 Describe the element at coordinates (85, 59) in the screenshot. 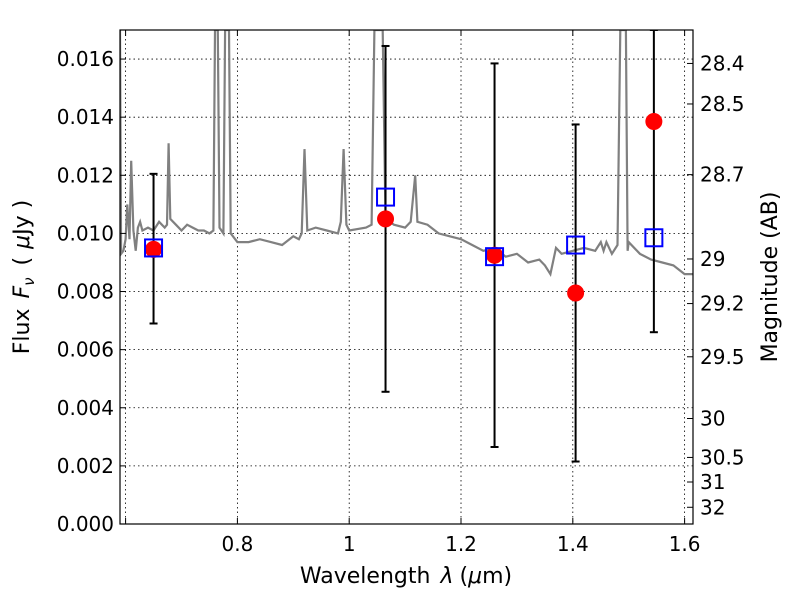

I see `y-tick-label: 0.016` at that location.